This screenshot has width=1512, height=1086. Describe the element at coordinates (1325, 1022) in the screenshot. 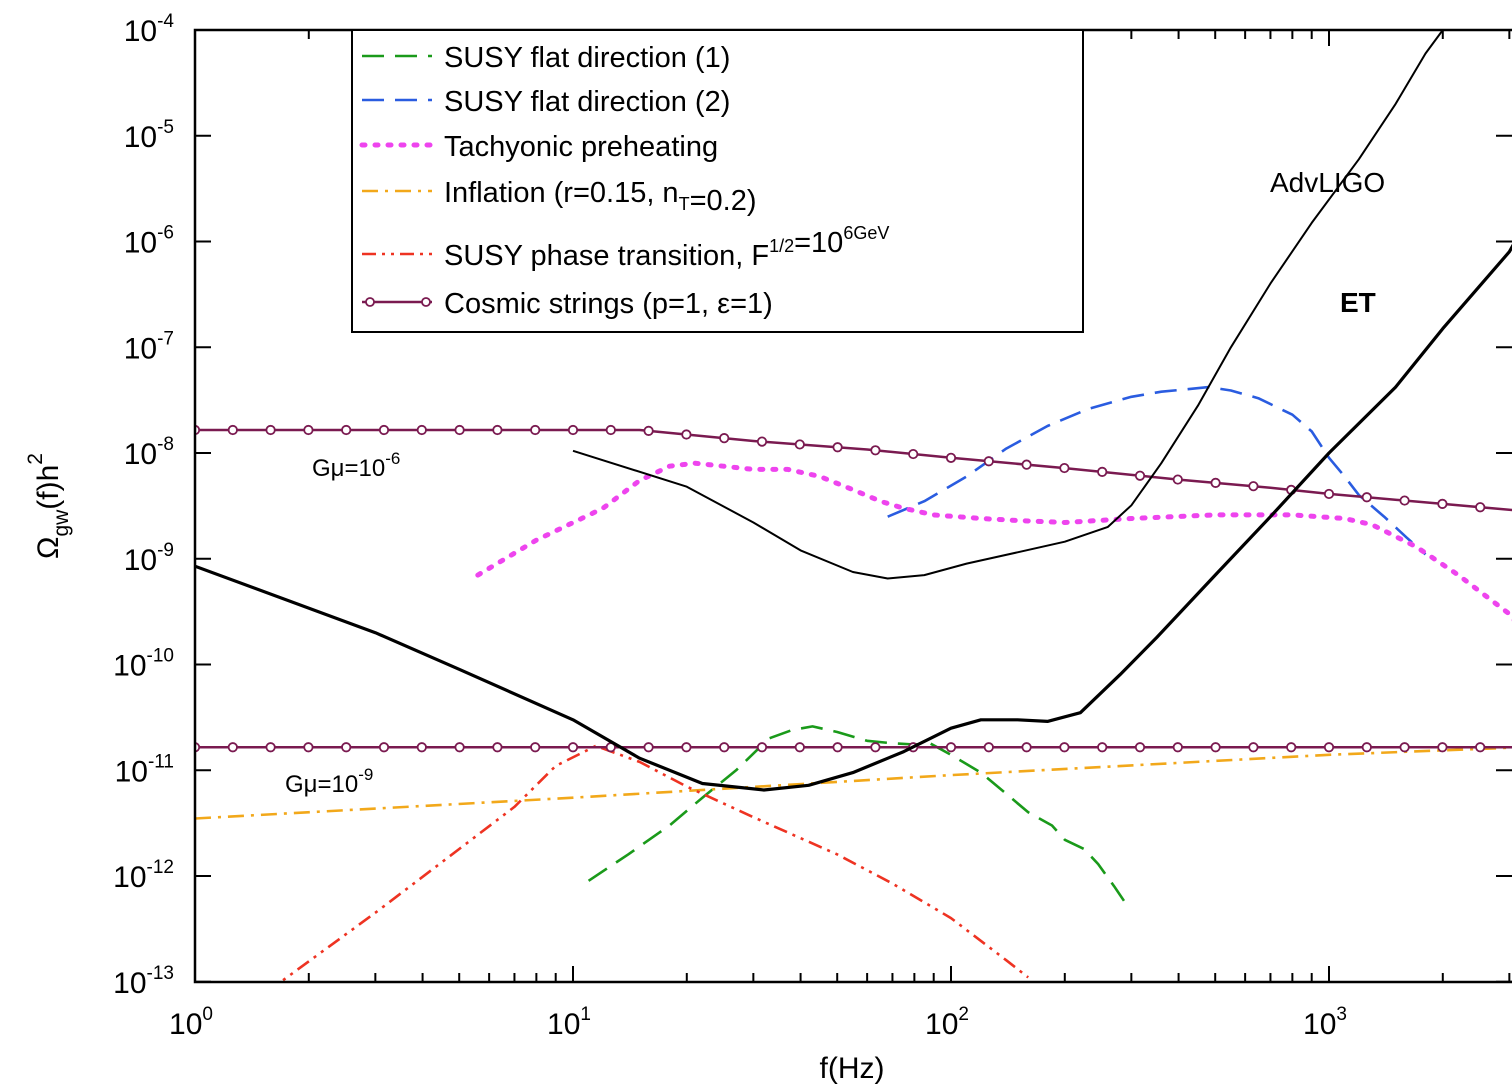

I see `x-tick-label: 10³` at that location.